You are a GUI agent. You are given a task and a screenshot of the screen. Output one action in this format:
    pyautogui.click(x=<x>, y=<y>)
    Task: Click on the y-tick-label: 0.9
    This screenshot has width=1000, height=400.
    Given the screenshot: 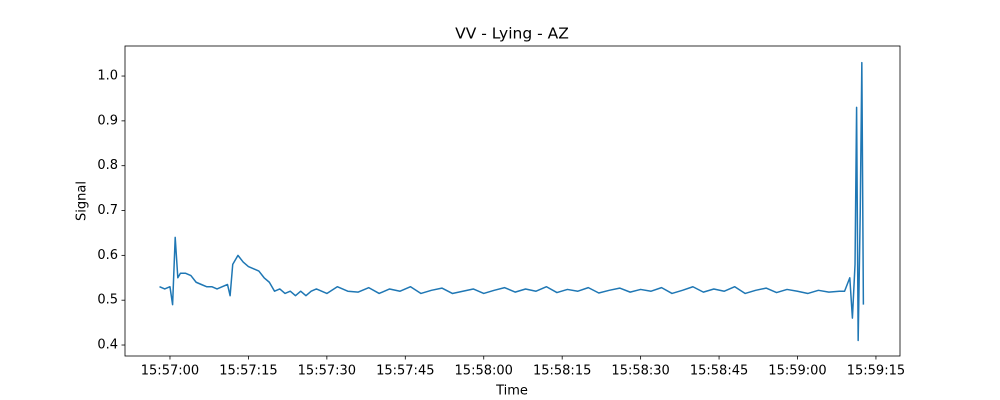 What is the action you would take?
    pyautogui.click(x=107, y=120)
    